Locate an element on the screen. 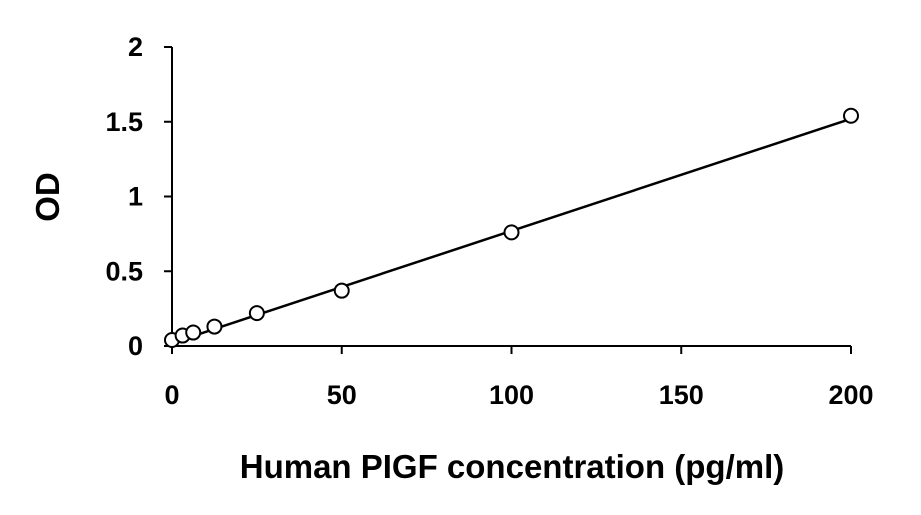 This screenshot has height=515, width=921. y-tick-label: 0.5 is located at coordinates (124, 271).